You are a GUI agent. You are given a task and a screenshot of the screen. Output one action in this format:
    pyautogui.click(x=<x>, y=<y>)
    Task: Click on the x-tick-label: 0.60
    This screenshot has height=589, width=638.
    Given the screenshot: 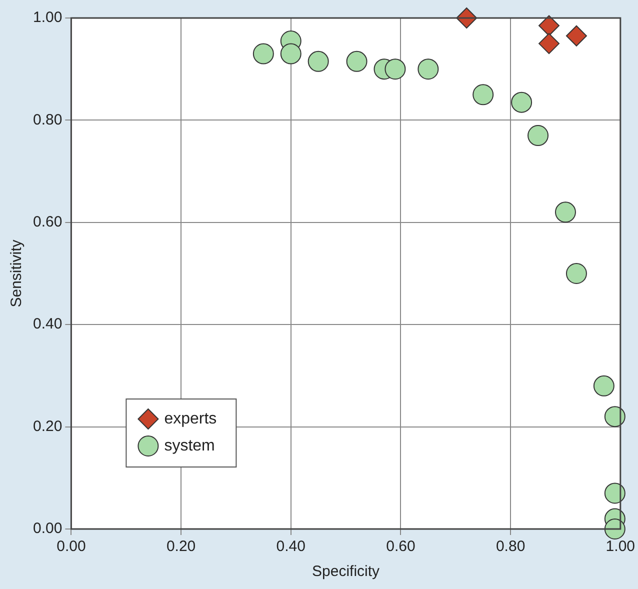 What is the action you would take?
    pyautogui.click(x=401, y=547)
    